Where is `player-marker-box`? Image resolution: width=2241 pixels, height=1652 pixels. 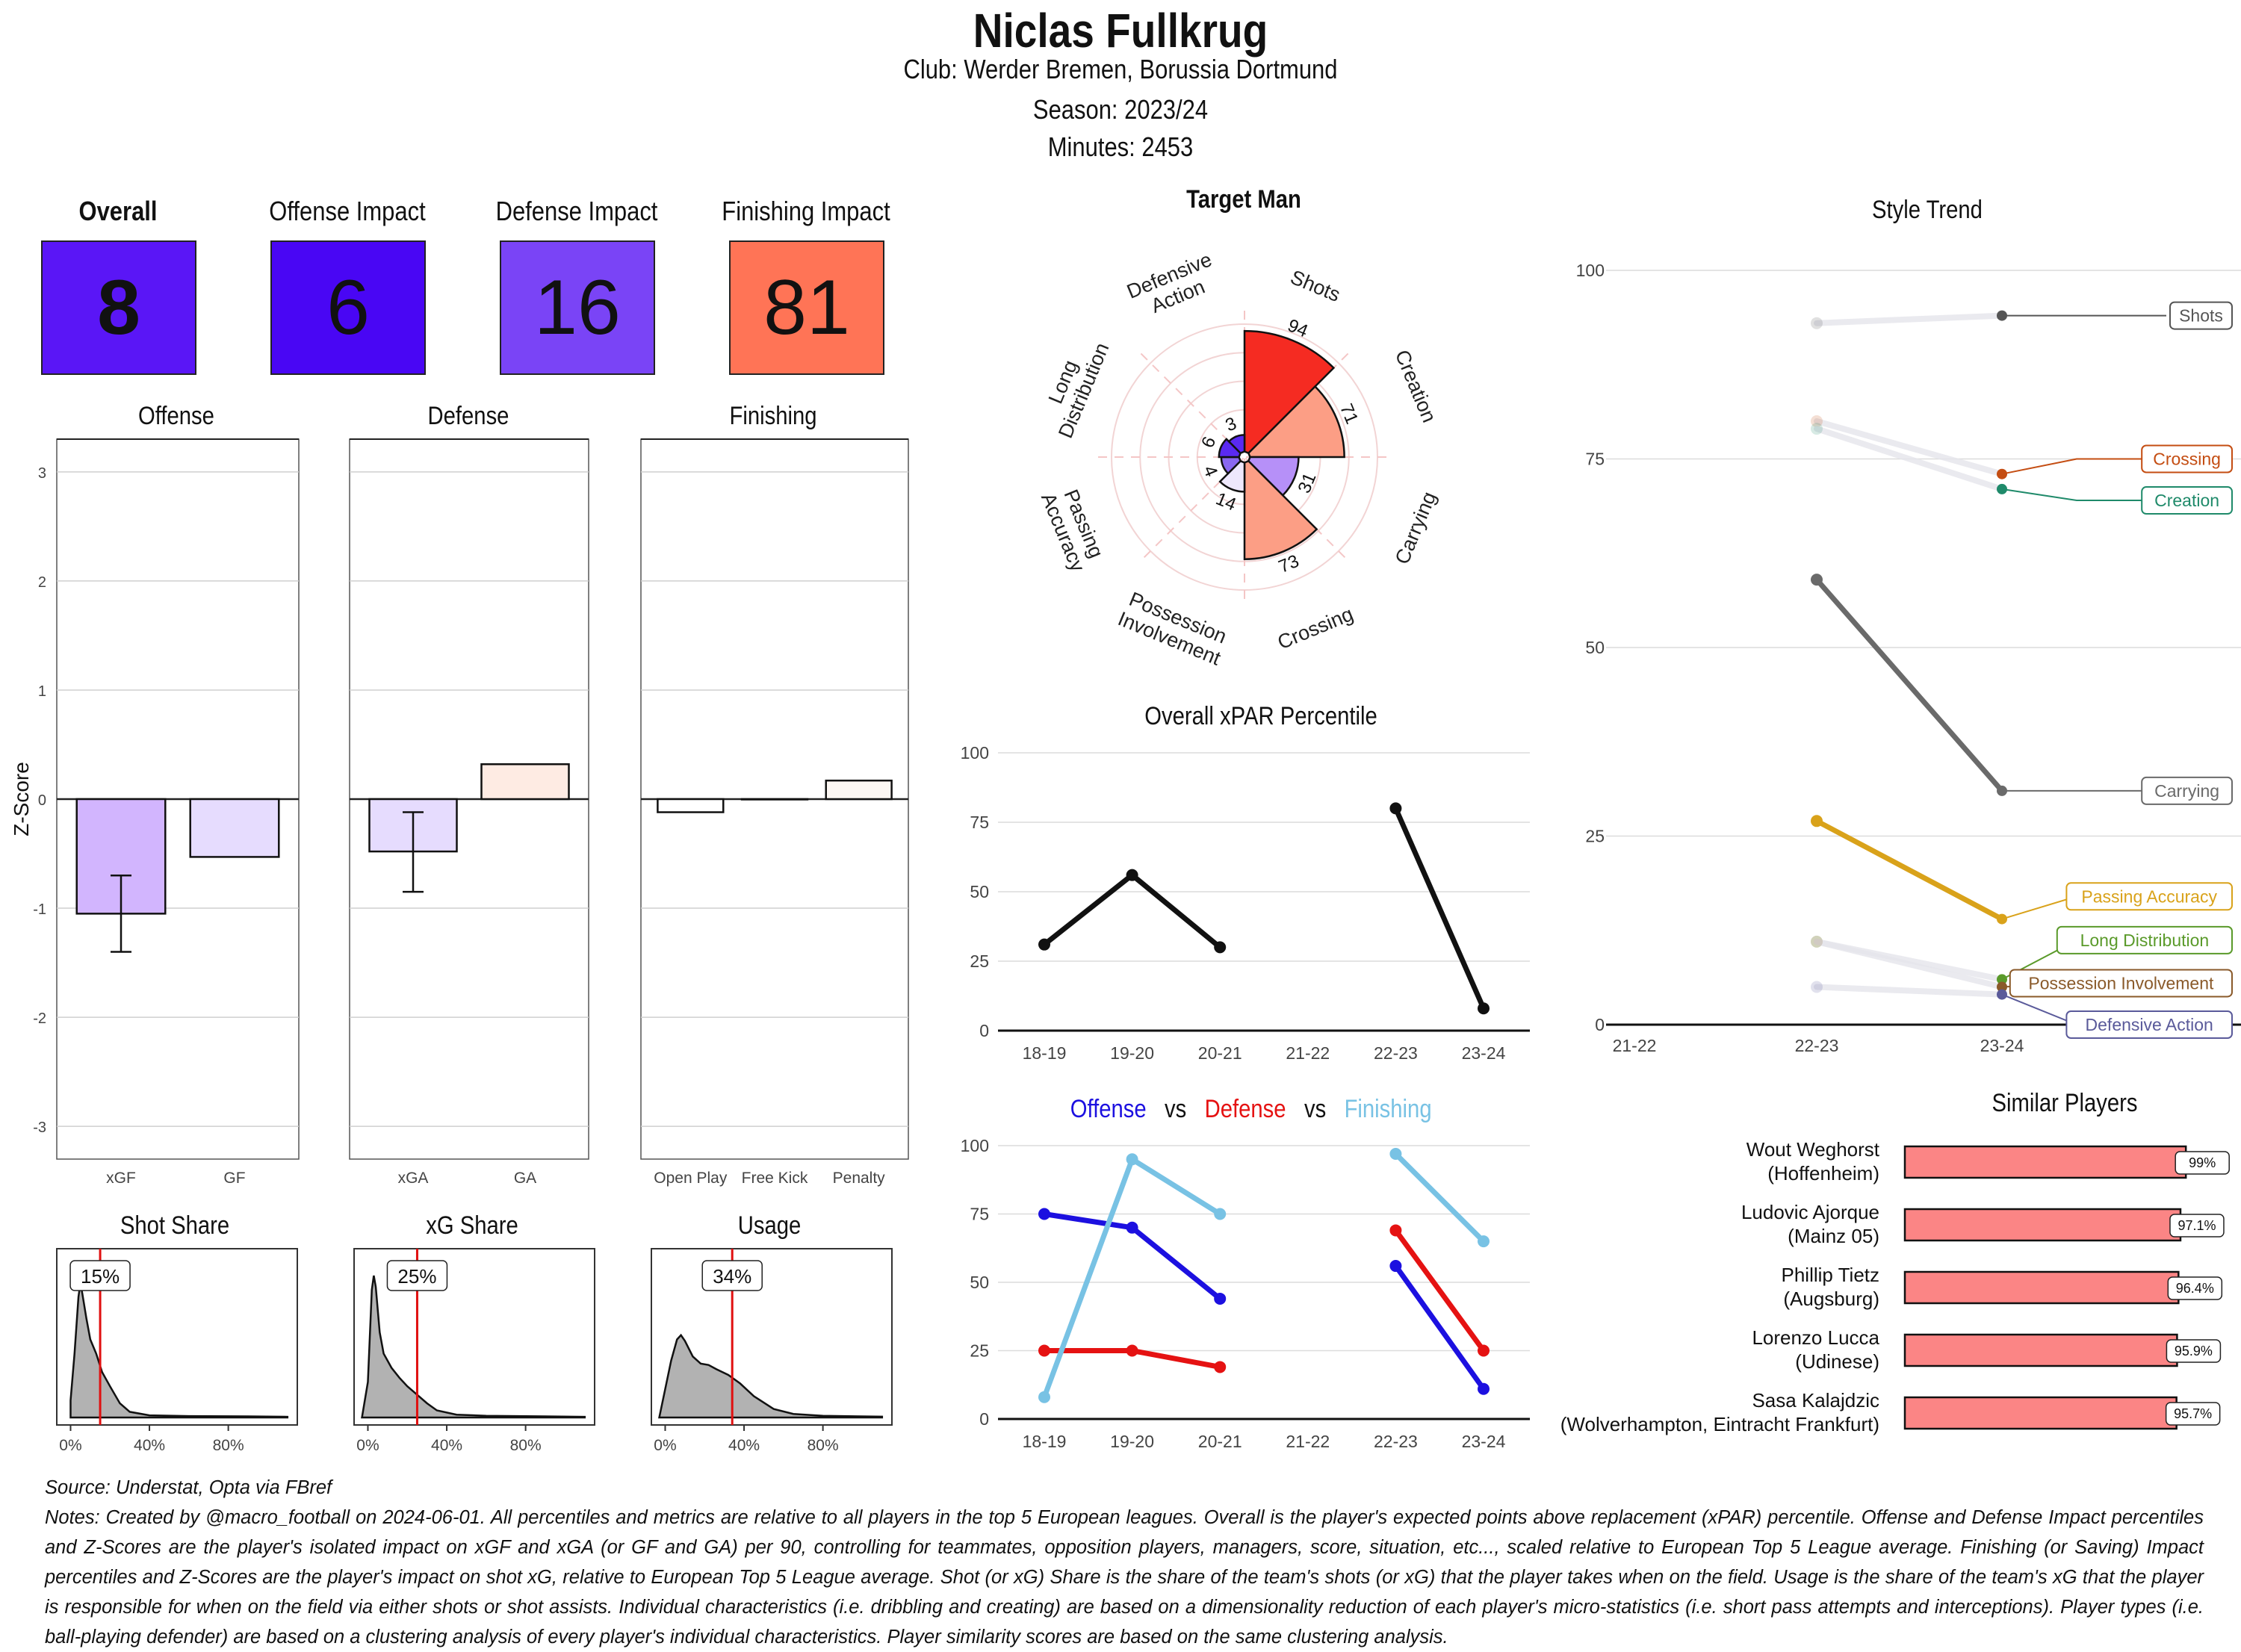
player-marker-box is located at coordinates (417, 1275).